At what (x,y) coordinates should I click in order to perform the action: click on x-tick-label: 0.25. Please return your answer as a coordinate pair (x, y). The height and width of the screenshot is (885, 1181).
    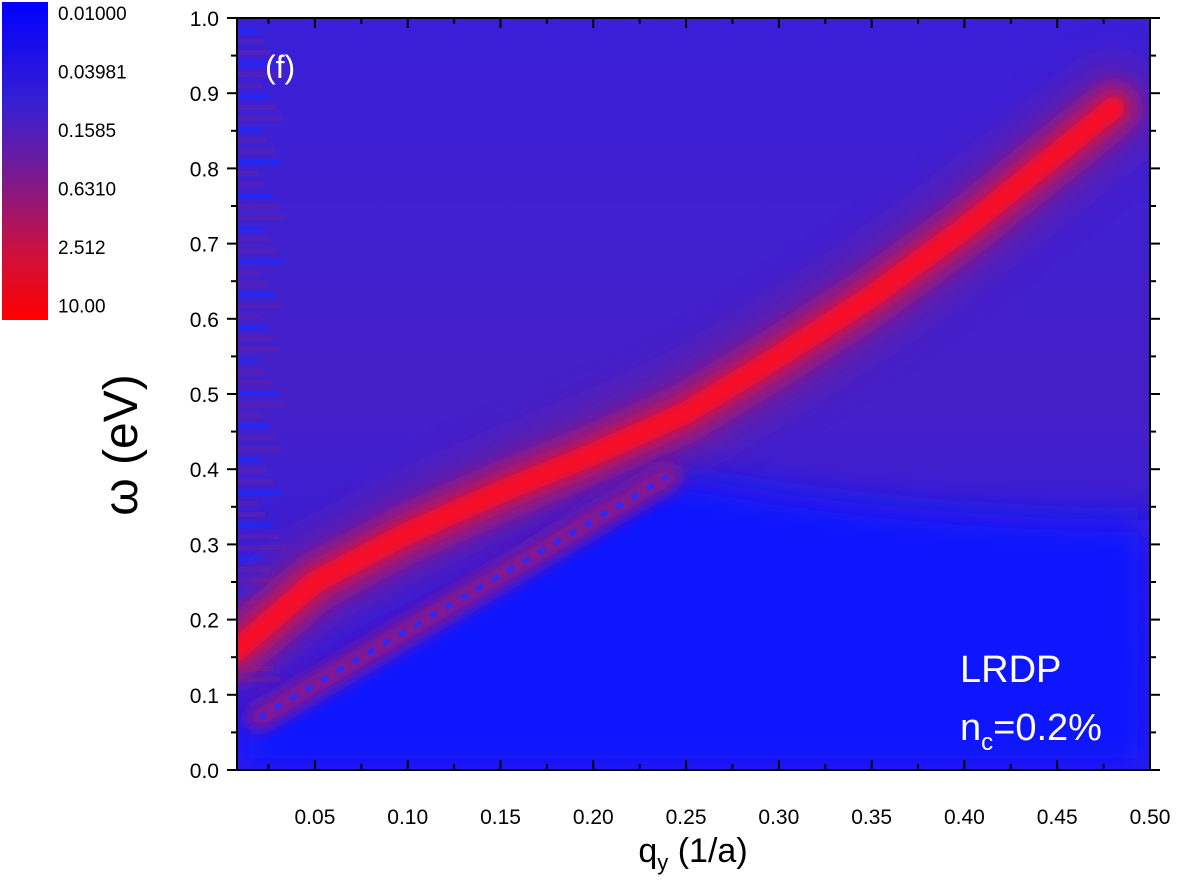
    Looking at the image, I should click on (686, 817).